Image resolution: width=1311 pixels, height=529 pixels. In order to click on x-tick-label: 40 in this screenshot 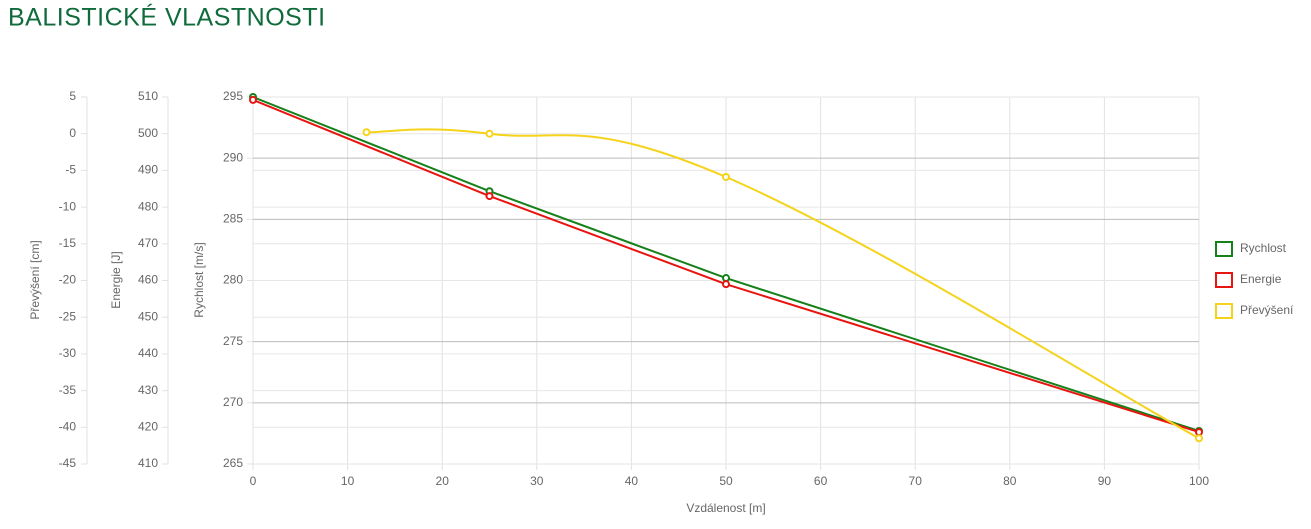, I will do `click(632, 481)`.